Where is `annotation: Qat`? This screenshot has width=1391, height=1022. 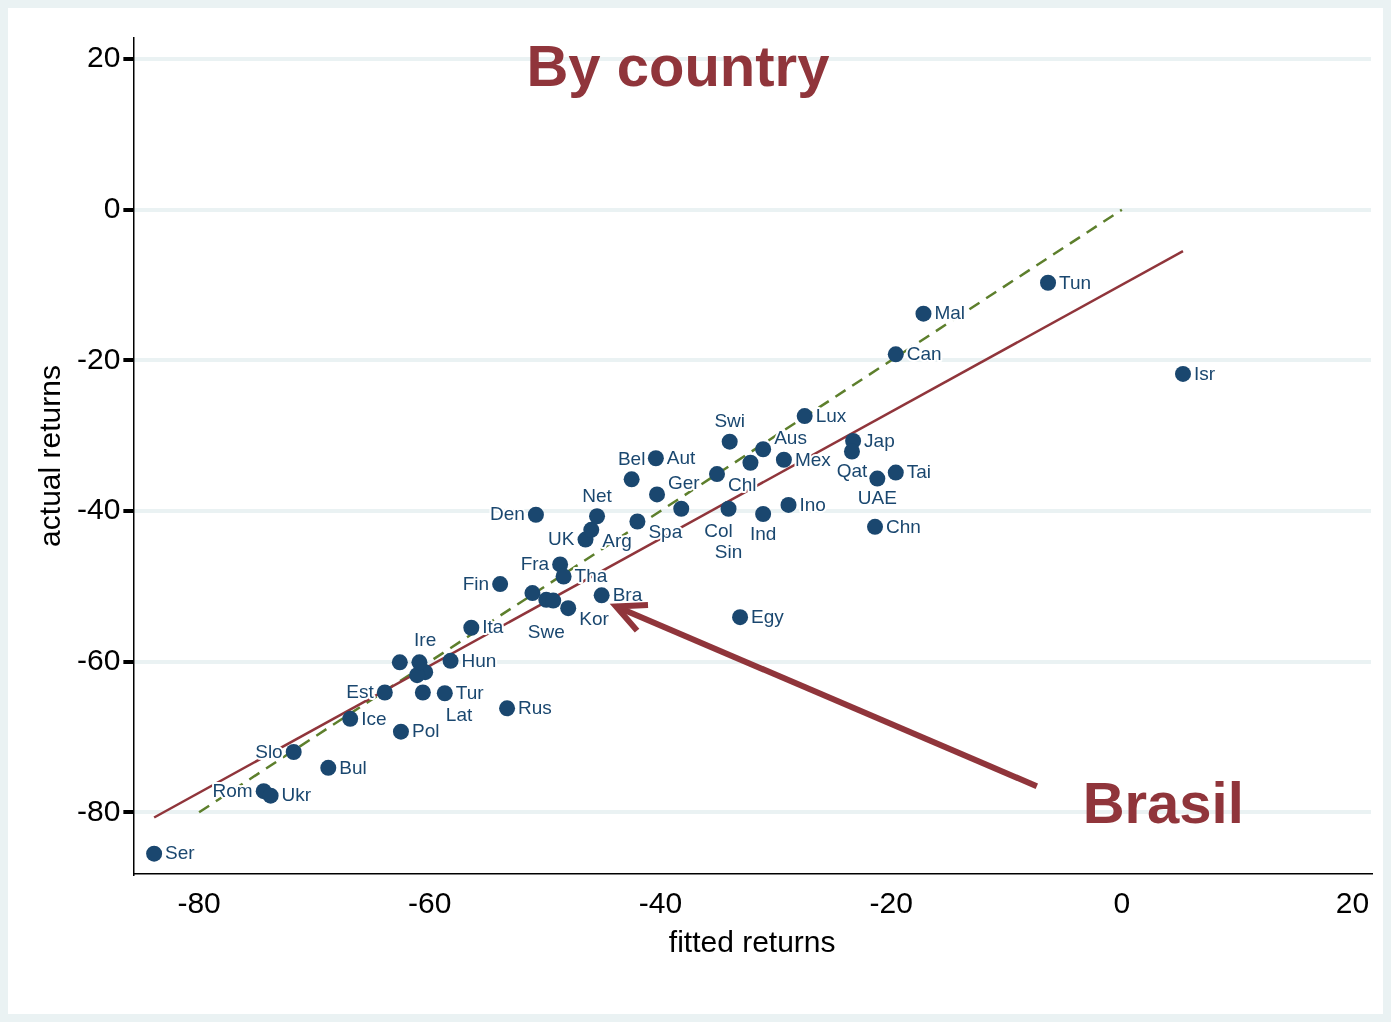
annotation: Qat is located at coordinates (852, 471).